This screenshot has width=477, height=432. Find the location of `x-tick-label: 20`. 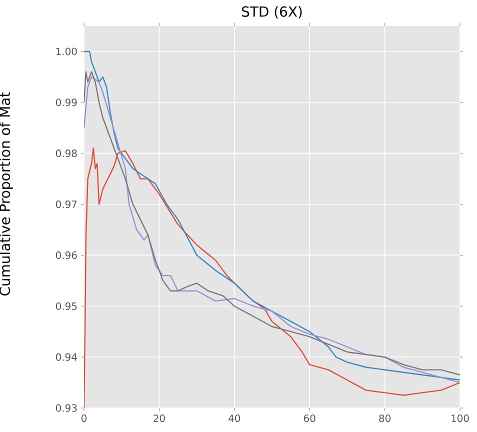

x-tick-label: 20 is located at coordinates (159, 418).